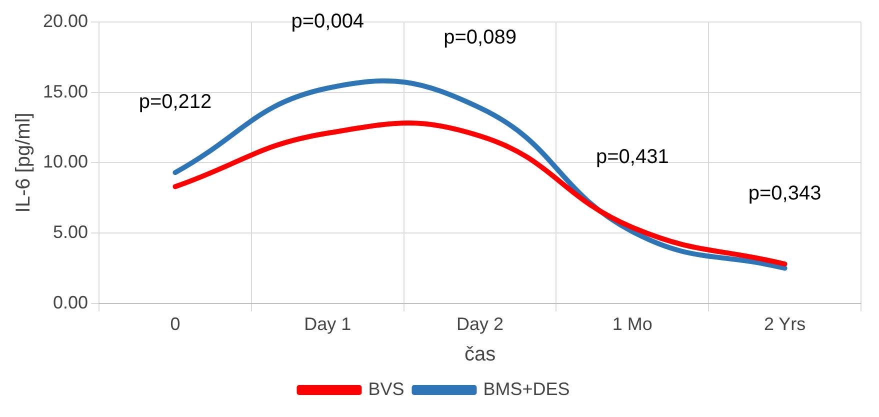  What do you see at coordinates (480, 355) in the screenshot?
I see `x-axis-title: čas` at bounding box center [480, 355].